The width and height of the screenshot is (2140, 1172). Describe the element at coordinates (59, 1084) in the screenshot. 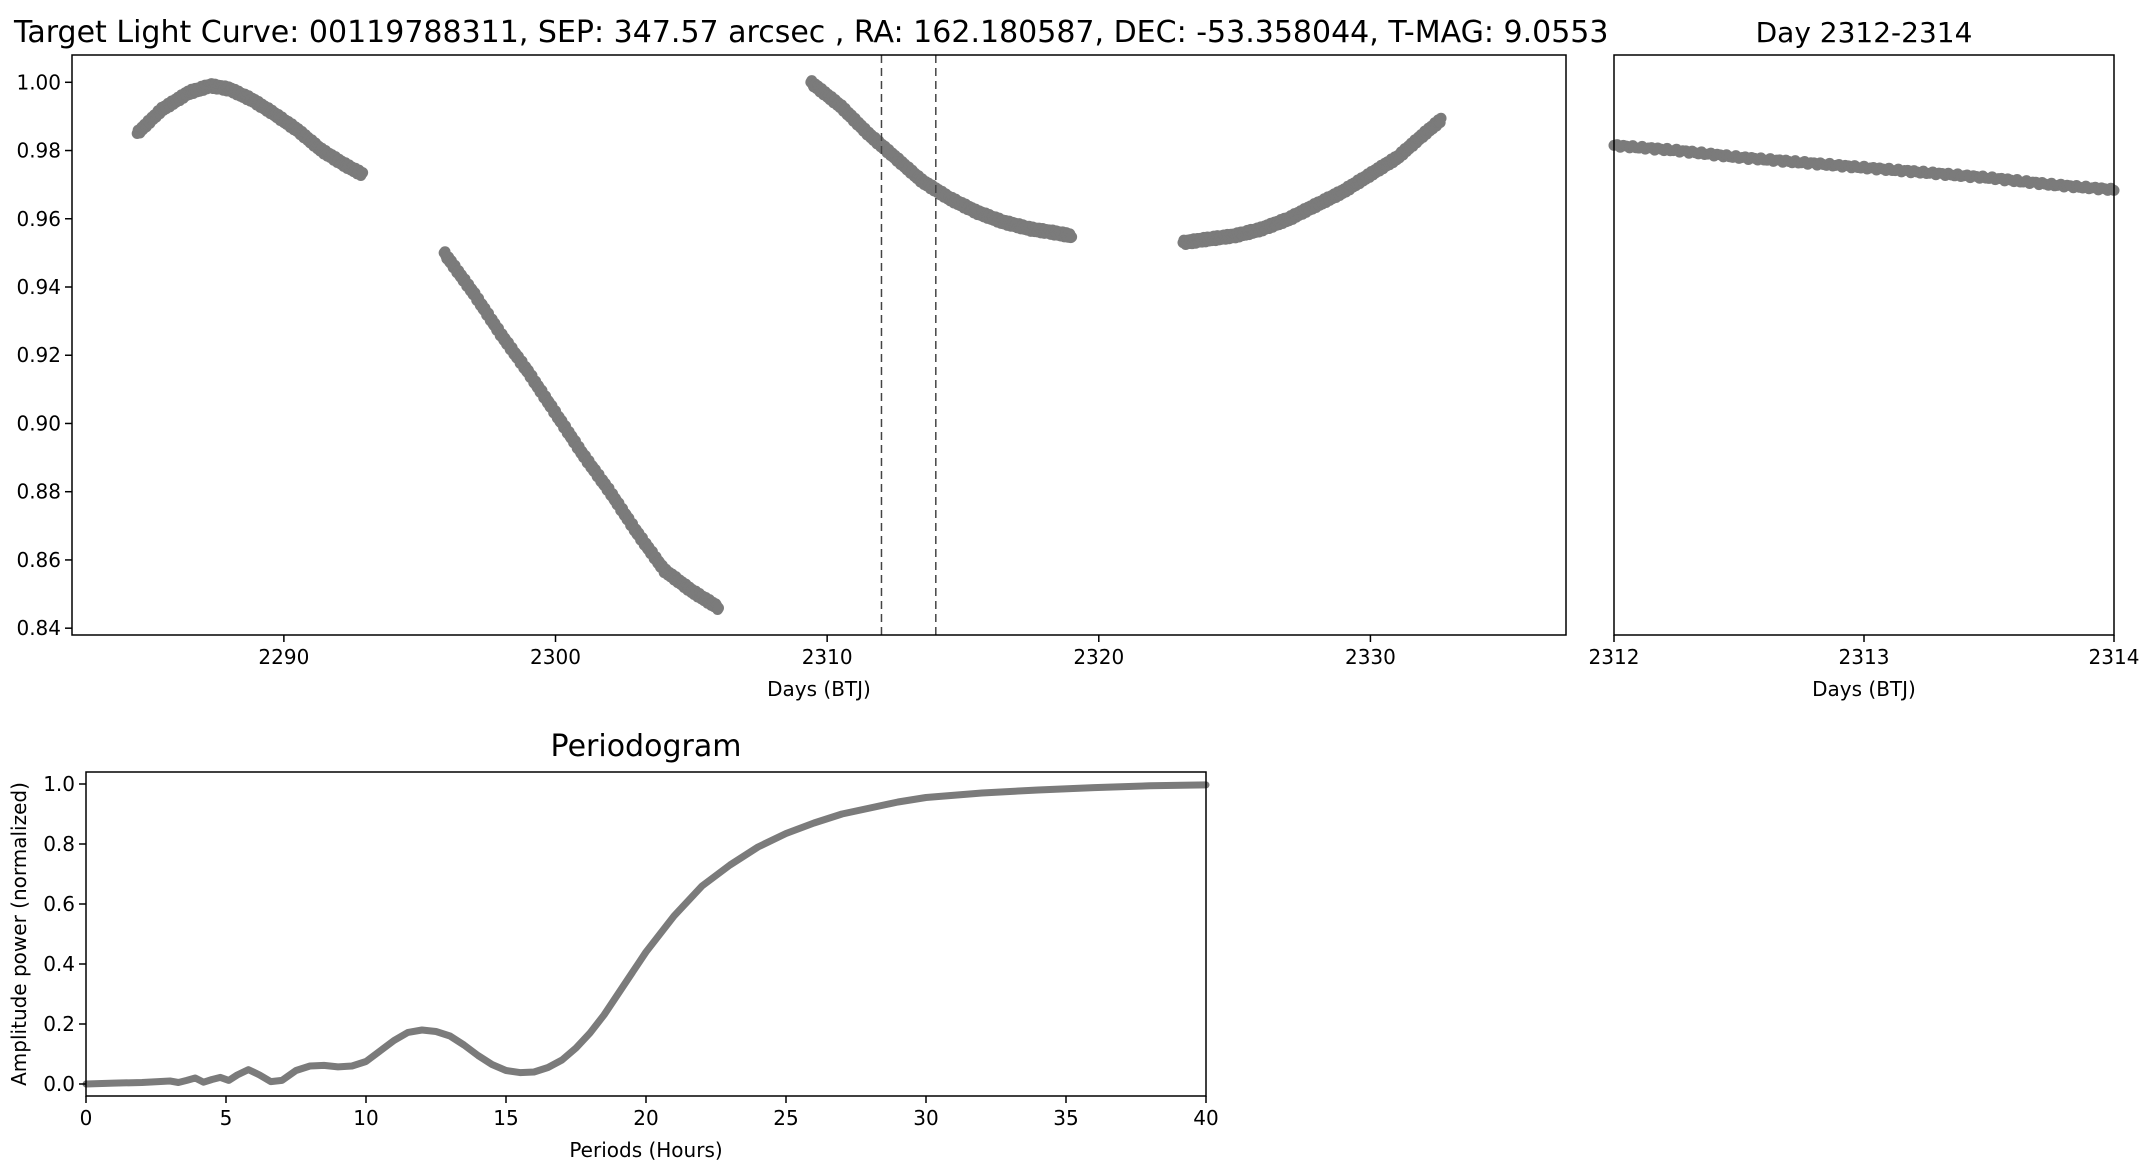

I see `y-tick-label: 0.0` at that location.